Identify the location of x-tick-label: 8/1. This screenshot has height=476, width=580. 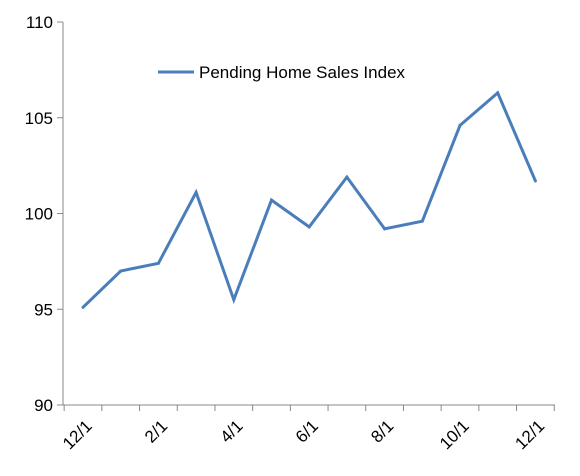
(382, 431).